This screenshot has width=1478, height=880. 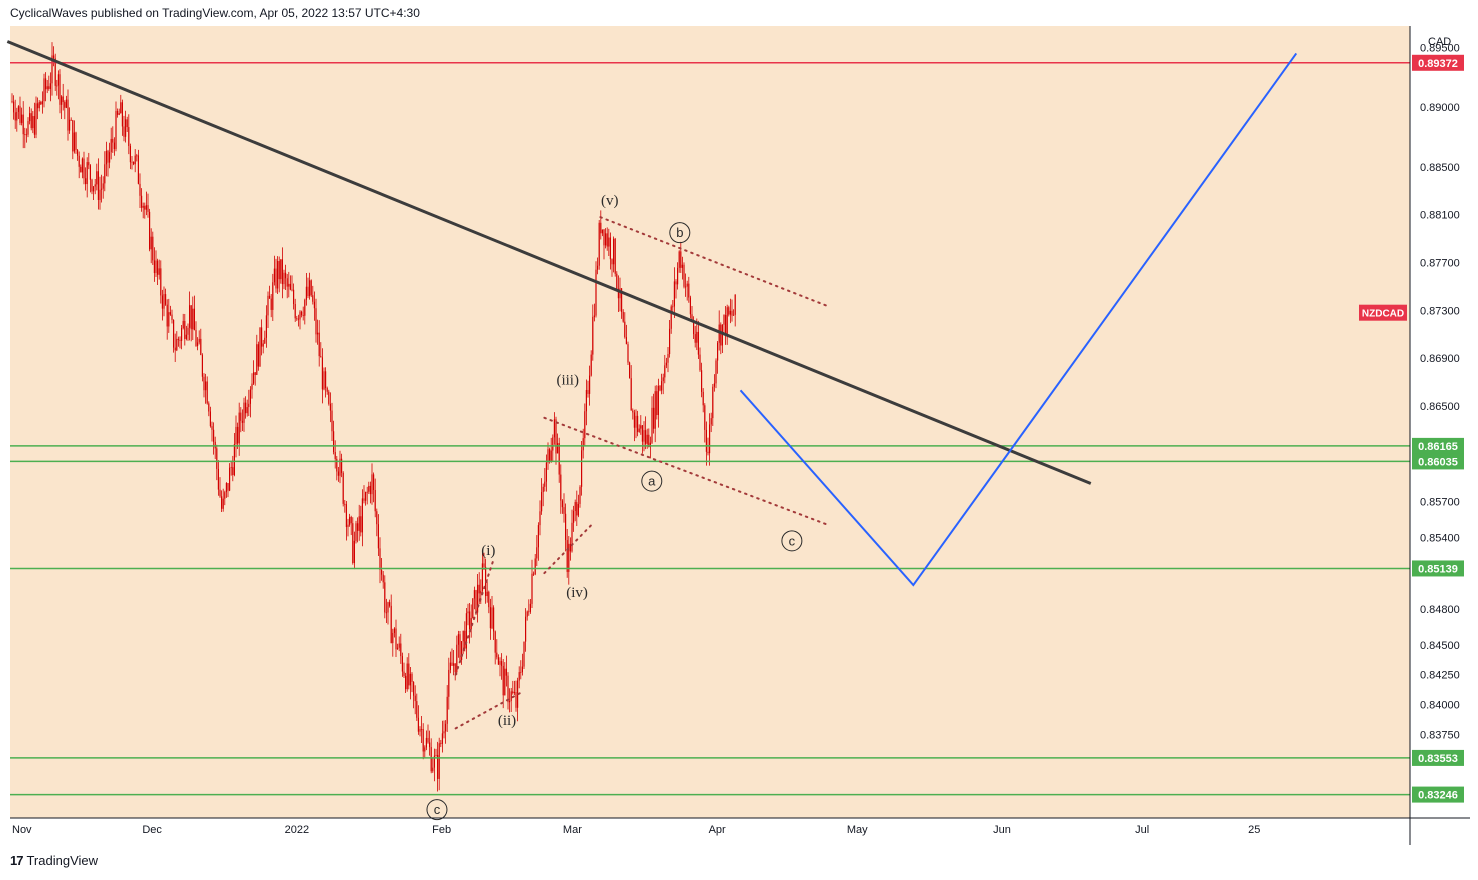 I want to click on channel-line, so click(x=474, y=618).